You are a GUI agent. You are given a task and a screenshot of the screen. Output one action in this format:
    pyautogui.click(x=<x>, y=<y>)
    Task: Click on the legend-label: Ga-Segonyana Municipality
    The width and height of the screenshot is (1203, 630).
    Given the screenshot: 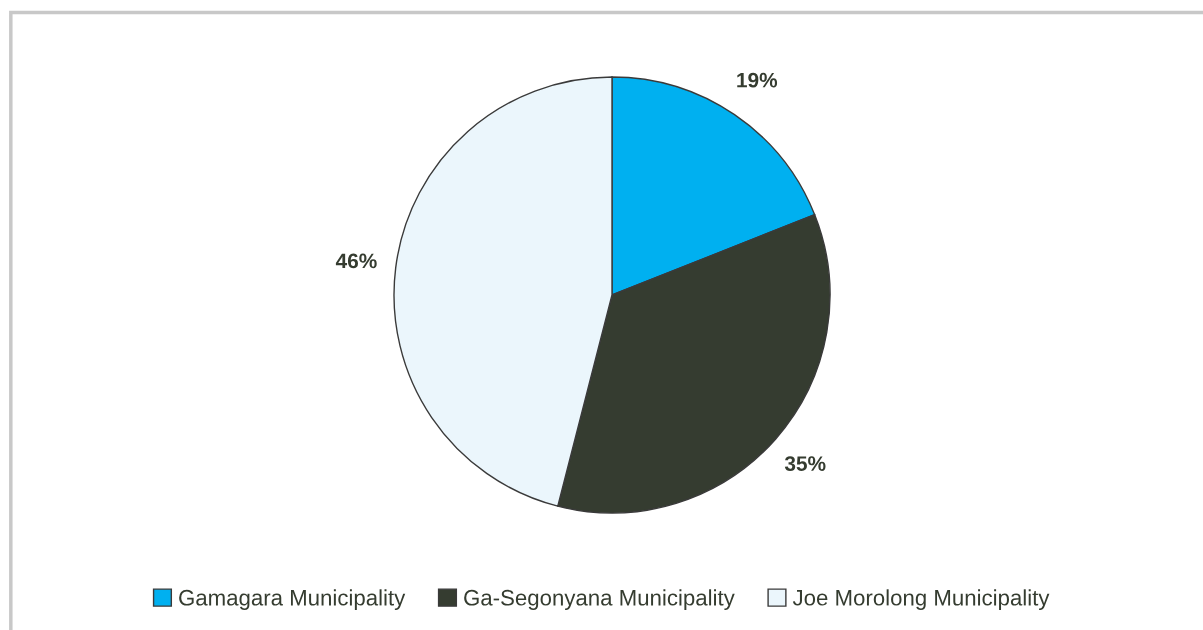 What is the action you would take?
    pyautogui.click(x=599, y=599)
    